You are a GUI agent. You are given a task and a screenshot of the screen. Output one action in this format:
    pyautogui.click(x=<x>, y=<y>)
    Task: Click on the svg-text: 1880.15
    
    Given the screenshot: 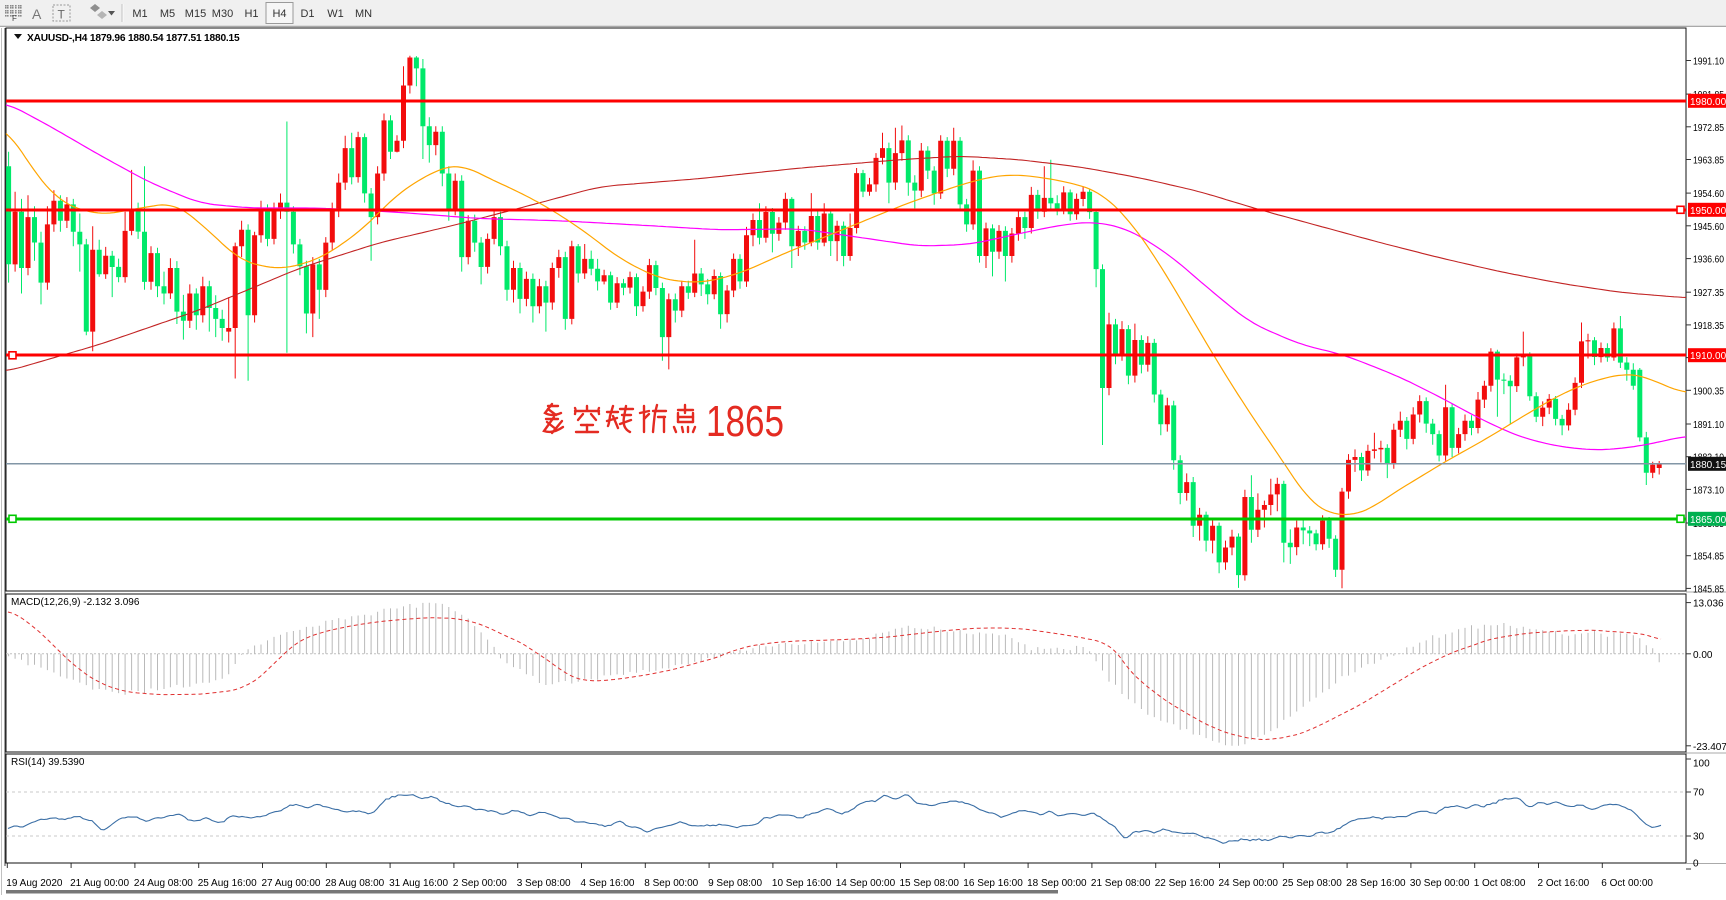 What is the action you would take?
    pyautogui.click(x=1708, y=465)
    